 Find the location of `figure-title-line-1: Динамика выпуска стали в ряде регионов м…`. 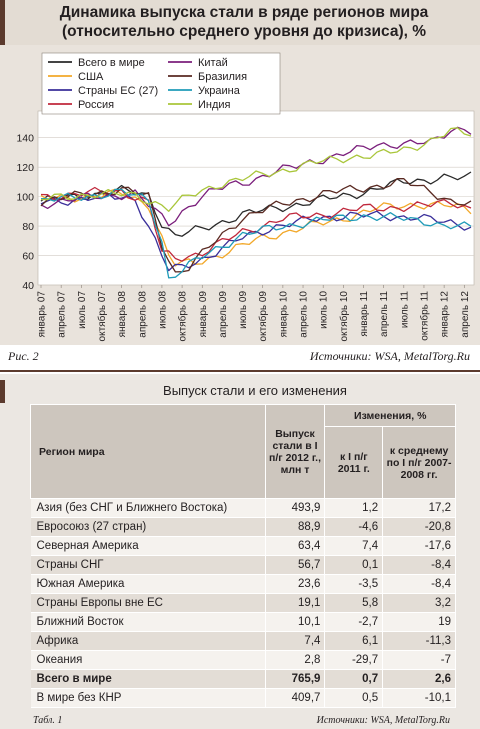

figure-title-line-1: Динамика выпуска стали в ряде регионов м… is located at coordinates (244, 12).